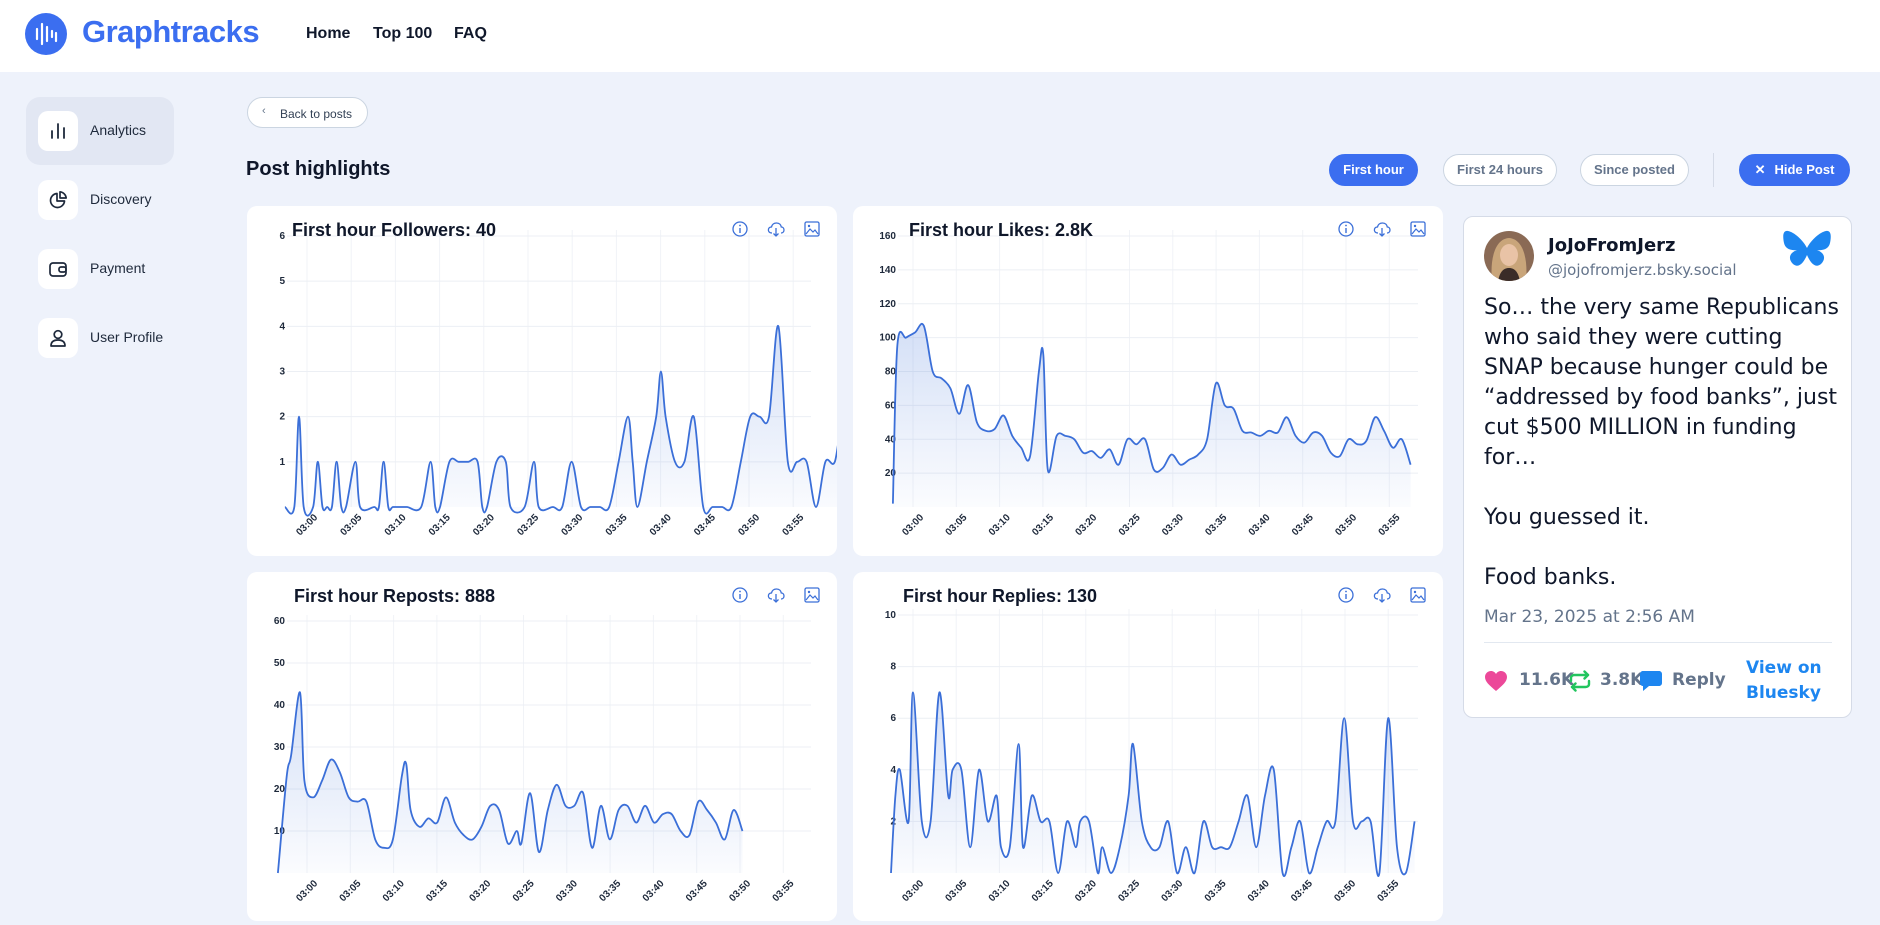 This screenshot has height=925, width=1880. I want to click on post-handle: @jojofromjerz.bsky.social, so click(1642, 270).